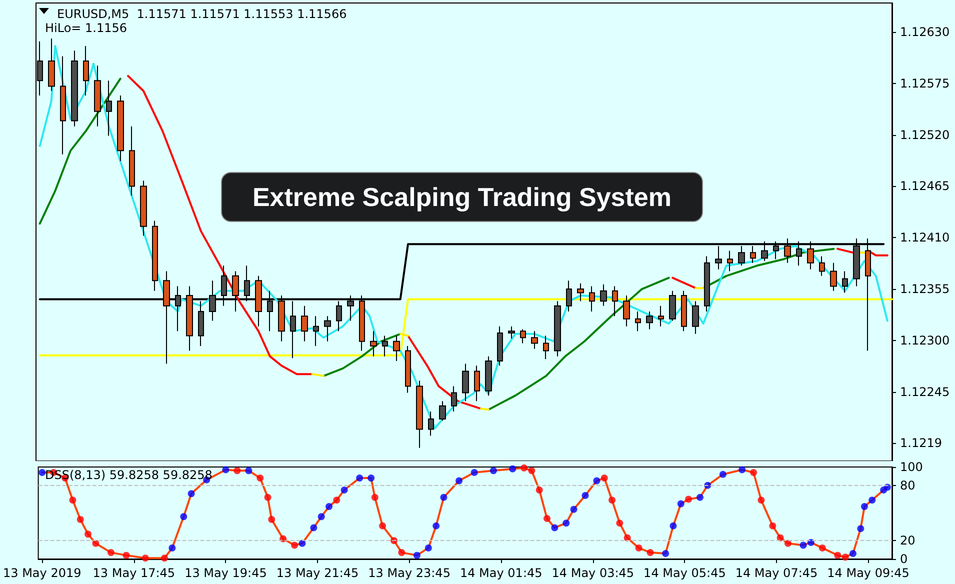 This screenshot has width=955, height=584. What do you see at coordinates (925, 391) in the screenshot?
I see `y-tick-label: 1.12245` at bounding box center [925, 391].